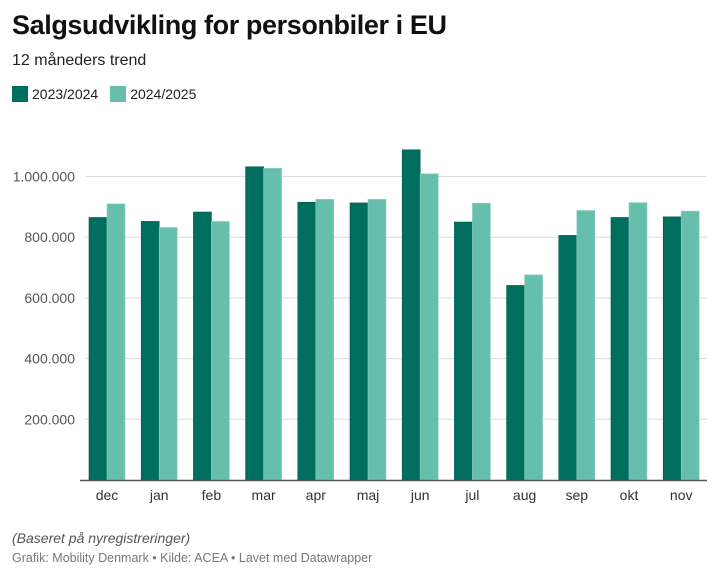  I want to click on bar-dec-2024-2025, so click(116, 342).